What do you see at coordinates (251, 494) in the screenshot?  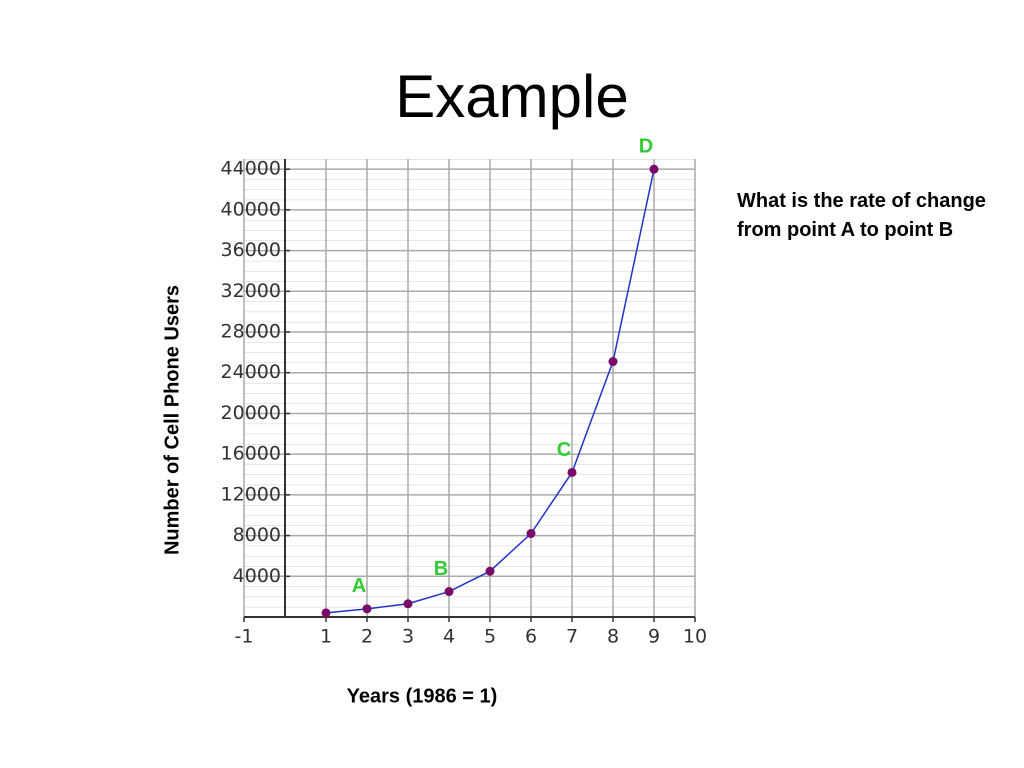 I see `y-tick-label: 12000` at bounding box center [251, 494].